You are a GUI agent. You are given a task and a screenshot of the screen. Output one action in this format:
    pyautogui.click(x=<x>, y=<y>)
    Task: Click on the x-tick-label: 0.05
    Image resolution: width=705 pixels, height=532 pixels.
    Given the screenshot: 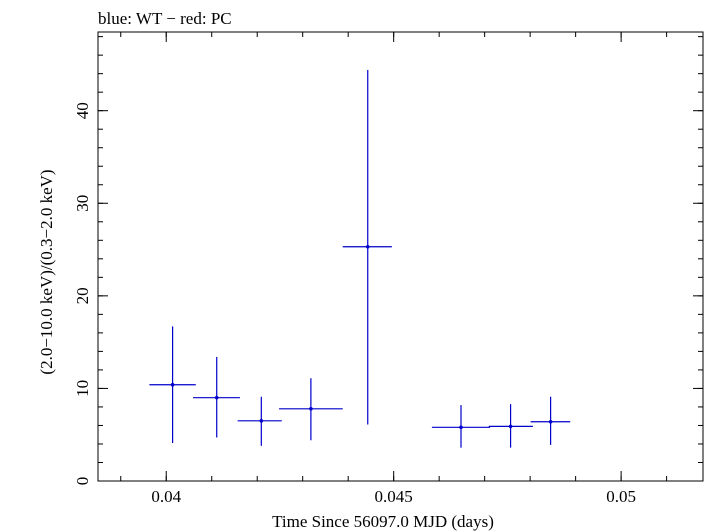 What is the action you would take?
    pyautogui.click(x=621, y=496)
    